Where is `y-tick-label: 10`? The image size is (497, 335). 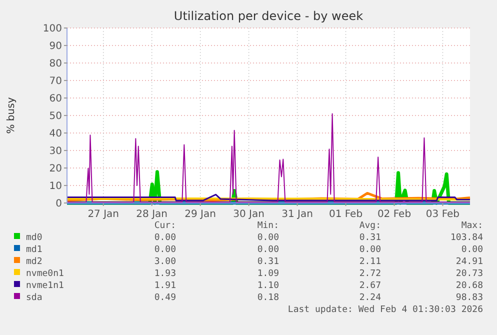
y-tick-label: 10 is located at coordinates (55, 186).